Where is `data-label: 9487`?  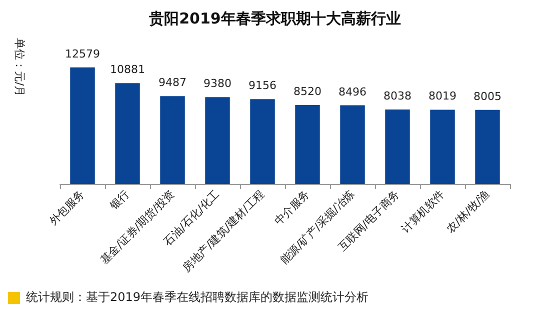 data-label: 9487 is located at coordinates (172, 83).